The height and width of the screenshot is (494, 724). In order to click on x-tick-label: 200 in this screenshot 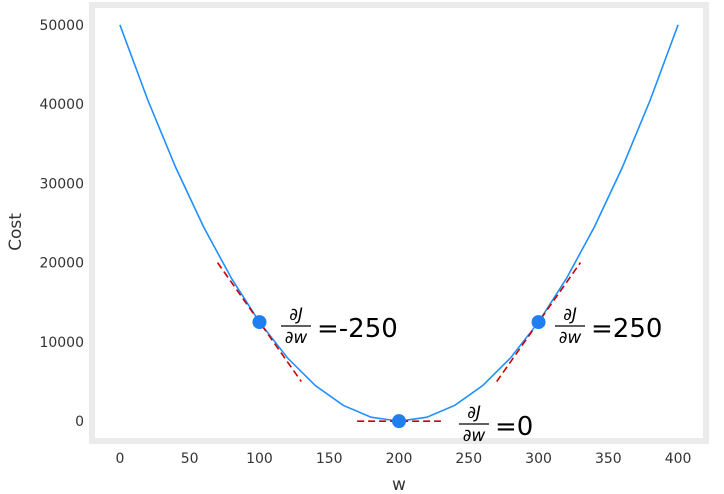, I will do `click(399, 459)`.